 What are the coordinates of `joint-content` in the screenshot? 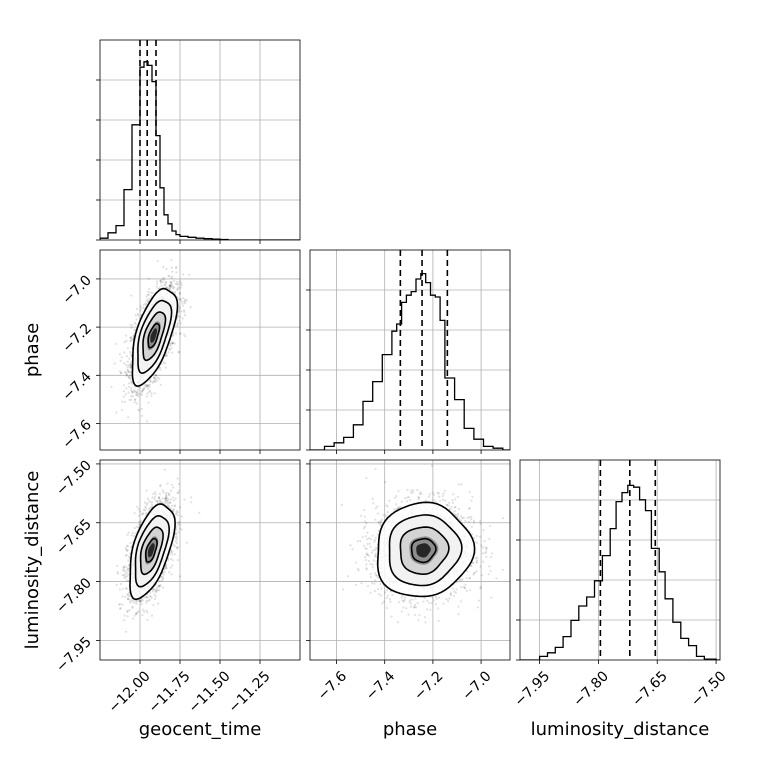 It's located at (158, 550).